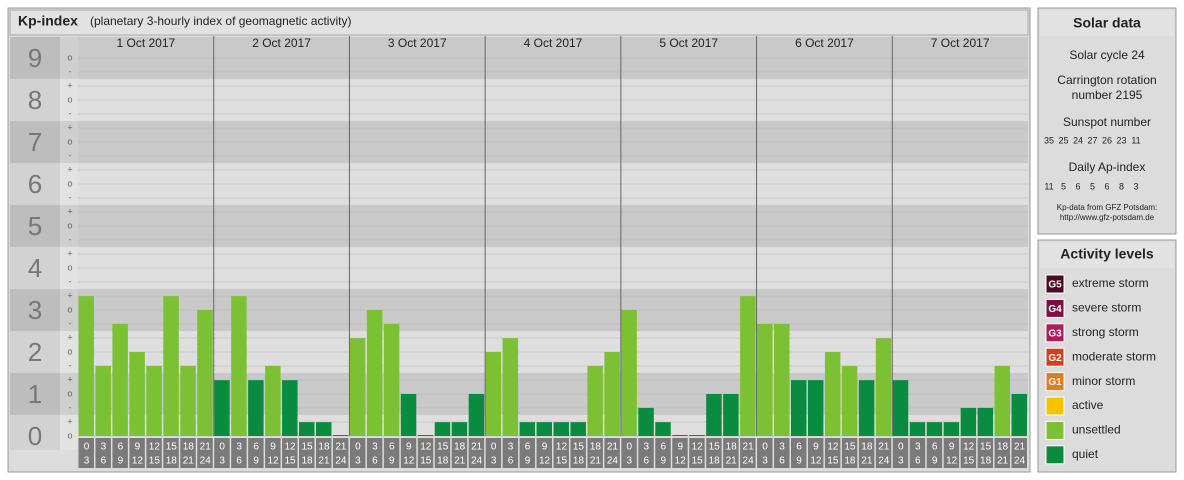 The image size is (1184, 480). I want to click on y-tick-label: 0, so click(35, 436).